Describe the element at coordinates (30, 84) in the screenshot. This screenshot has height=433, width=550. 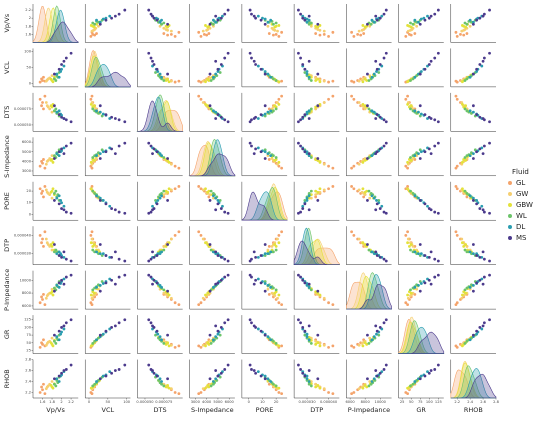
I see `y-tick-label: 0` at that location.